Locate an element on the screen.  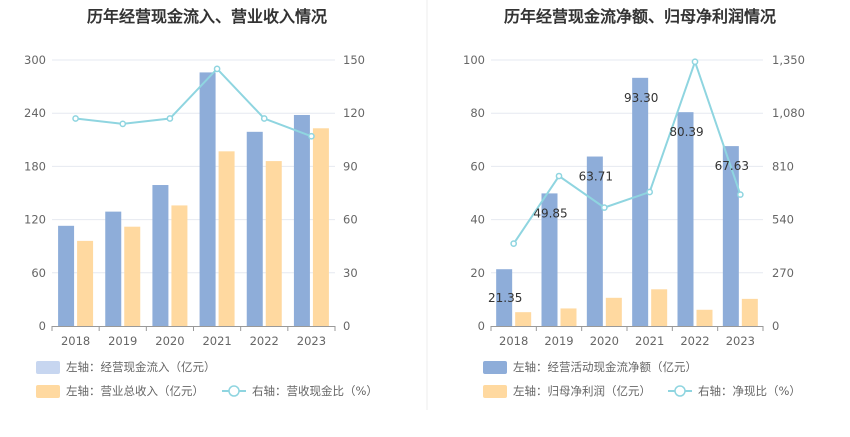
data-label-2020: 63.71 is located at coordinates (596, 177).